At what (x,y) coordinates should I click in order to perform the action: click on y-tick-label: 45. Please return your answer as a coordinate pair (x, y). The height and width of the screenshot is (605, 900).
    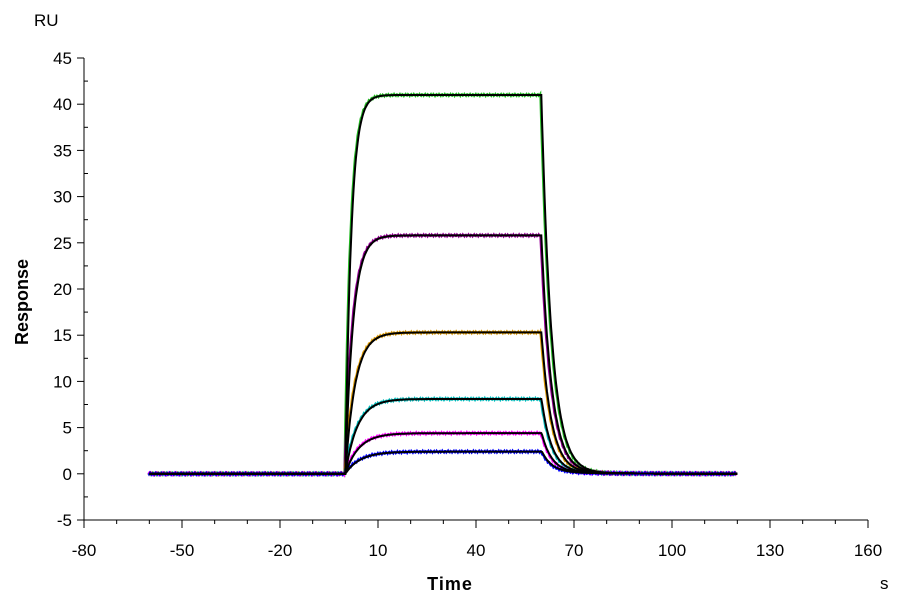
    Looking at the image, I should click on (62, 58).